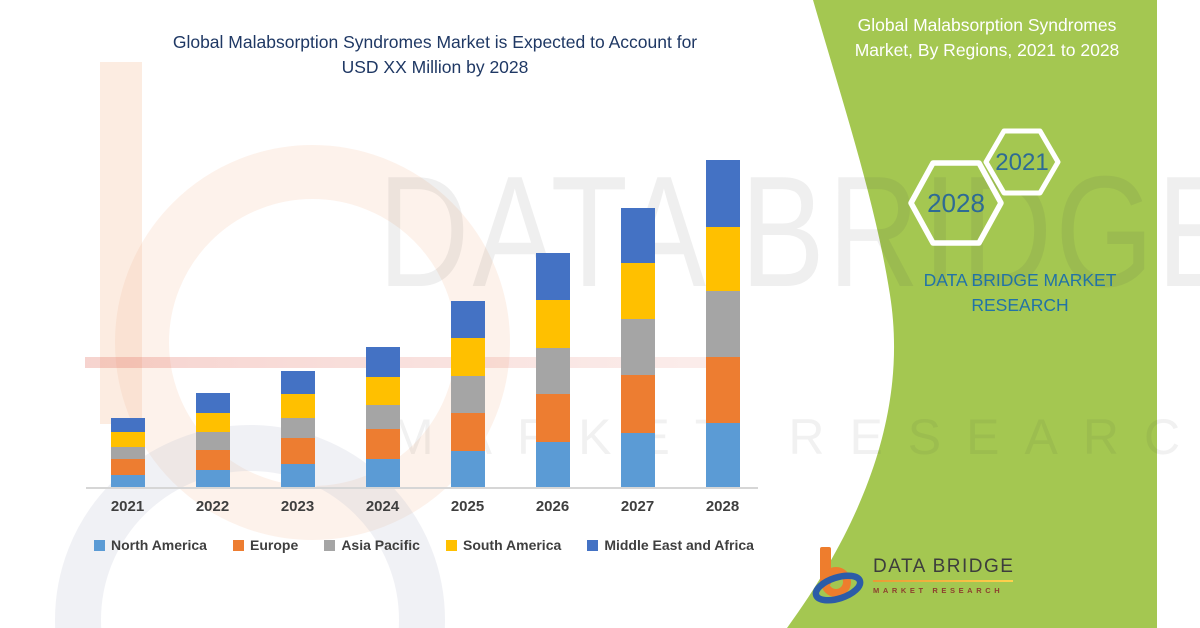  Describe the element at coordinates (1020, 305) in the screenshot. I see `brand-name-line2: RESEARCH` at that location.